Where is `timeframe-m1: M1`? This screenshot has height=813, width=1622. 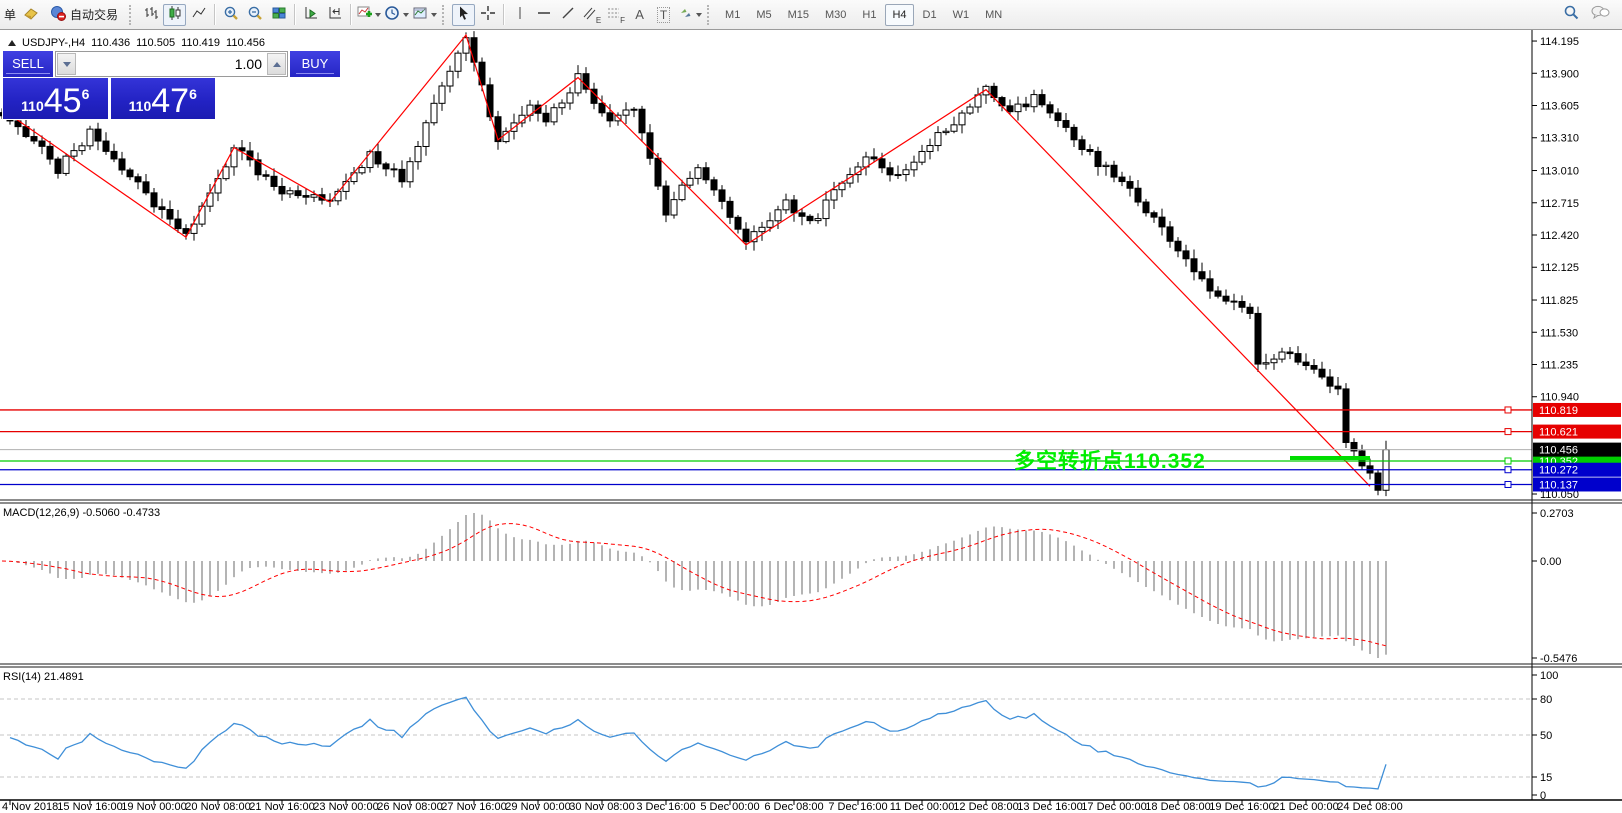 timeframe-m1: M1 is located at coordinates (733, 14).